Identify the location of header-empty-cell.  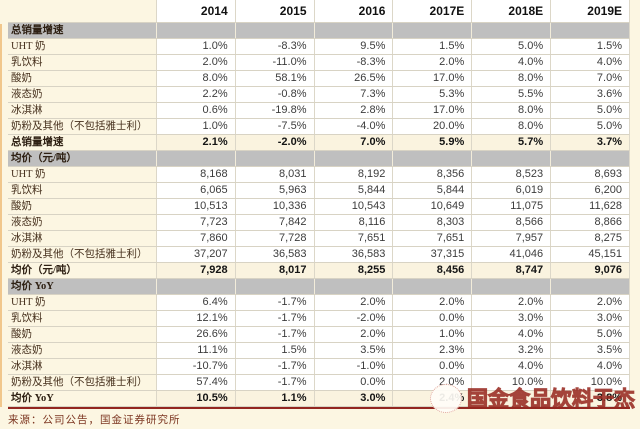
(82, 11).